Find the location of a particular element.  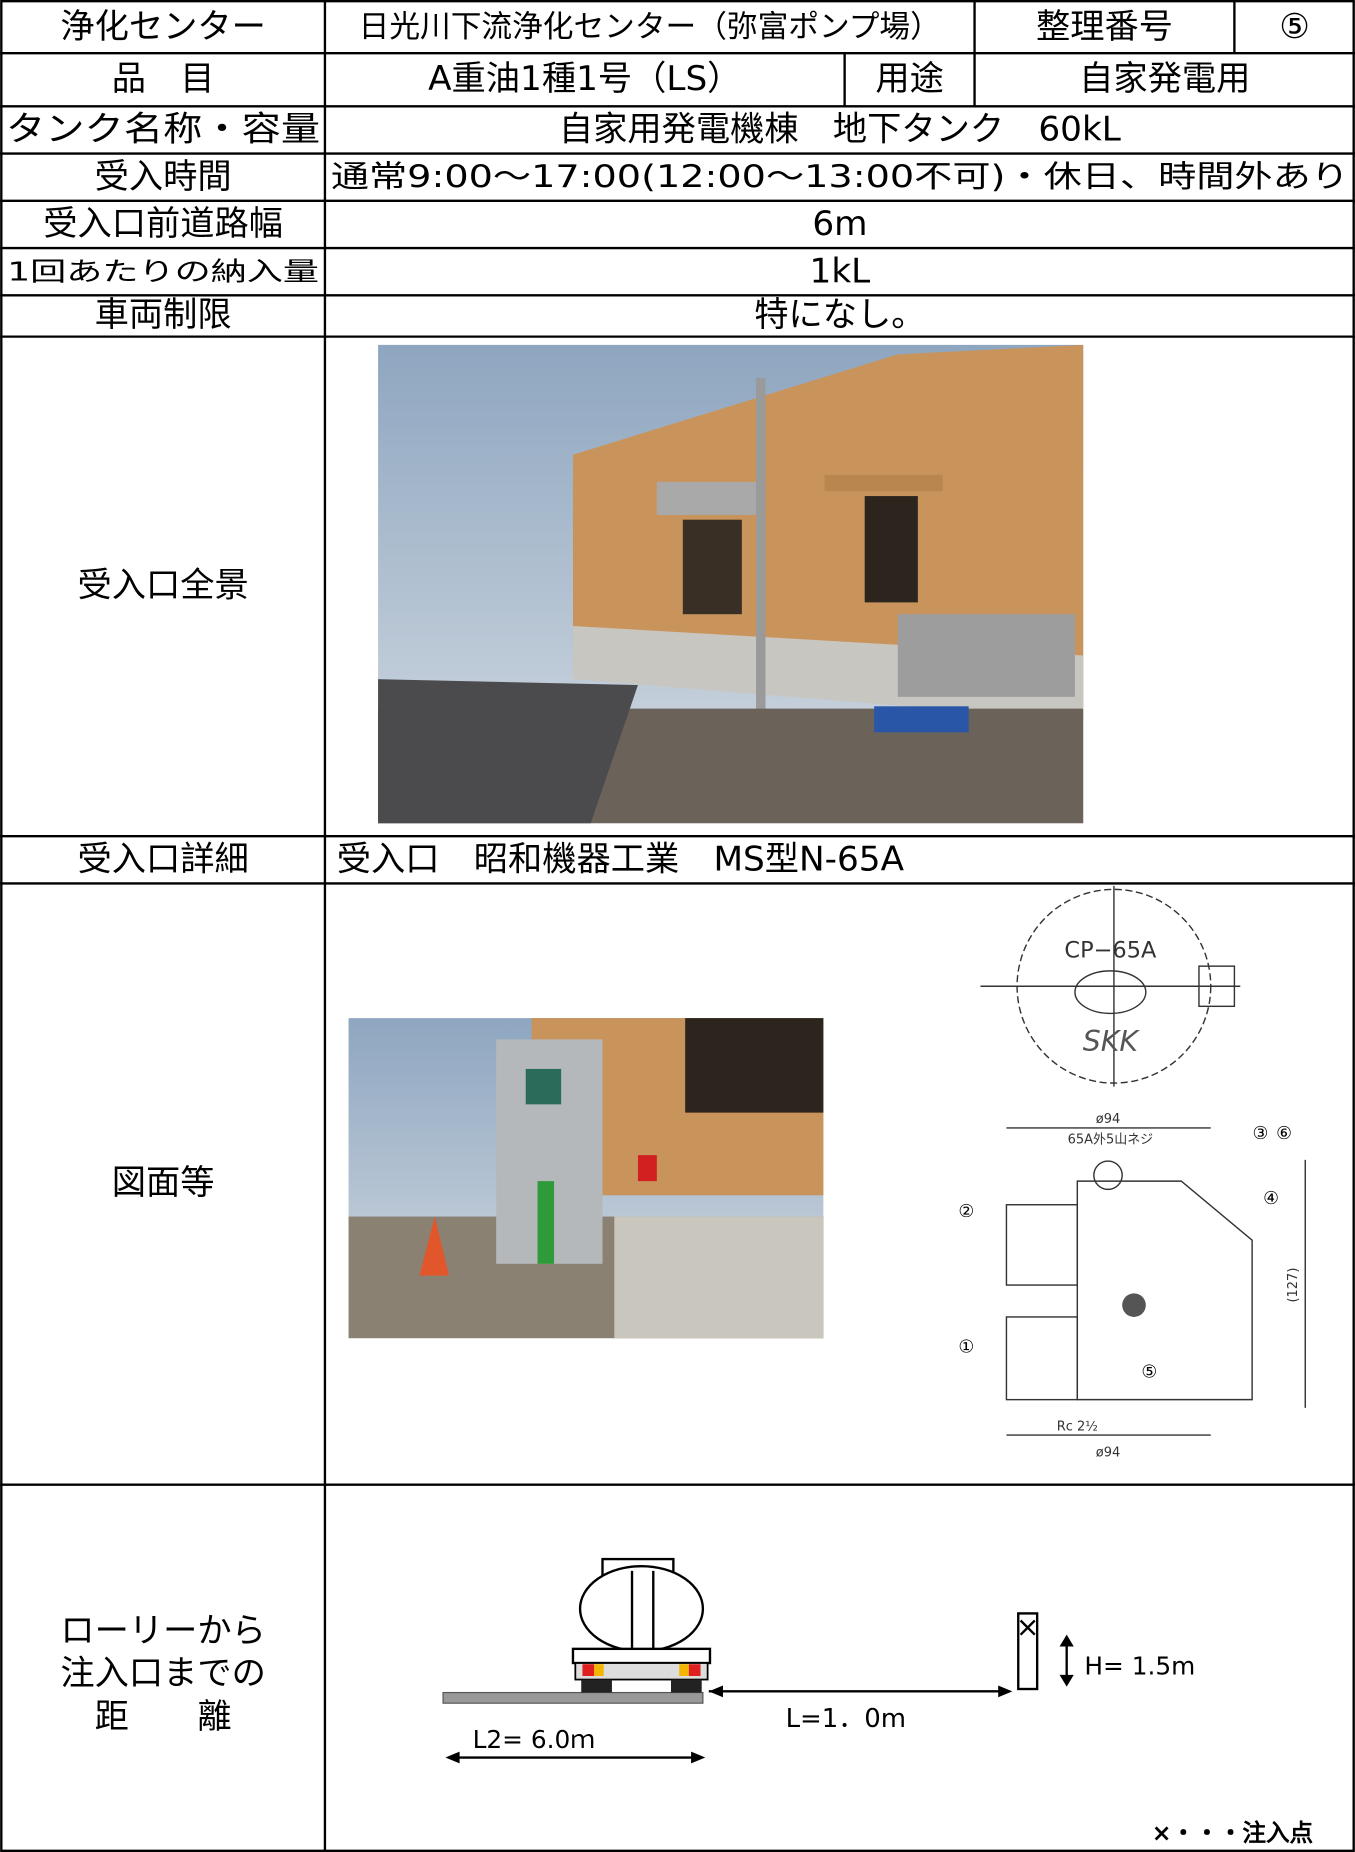

legend: ×・・・注入点 is located at coordinates (1232, 1833).